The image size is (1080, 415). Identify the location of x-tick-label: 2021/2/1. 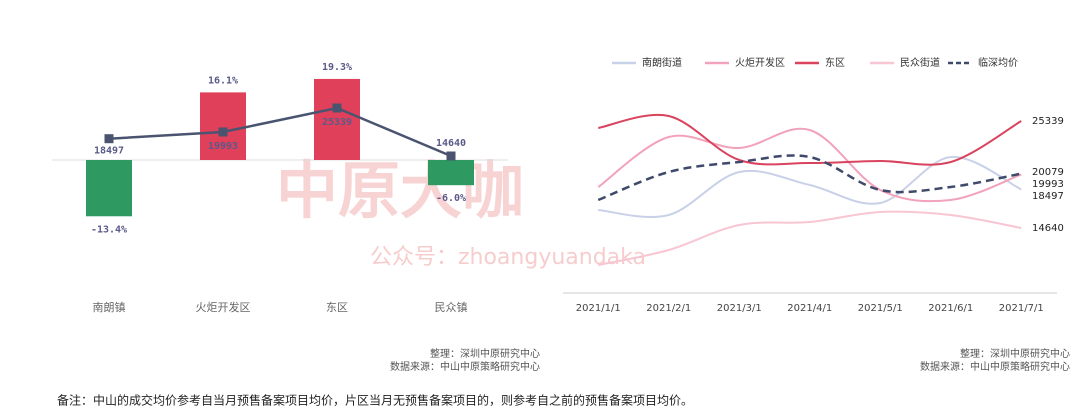
(668, 308).